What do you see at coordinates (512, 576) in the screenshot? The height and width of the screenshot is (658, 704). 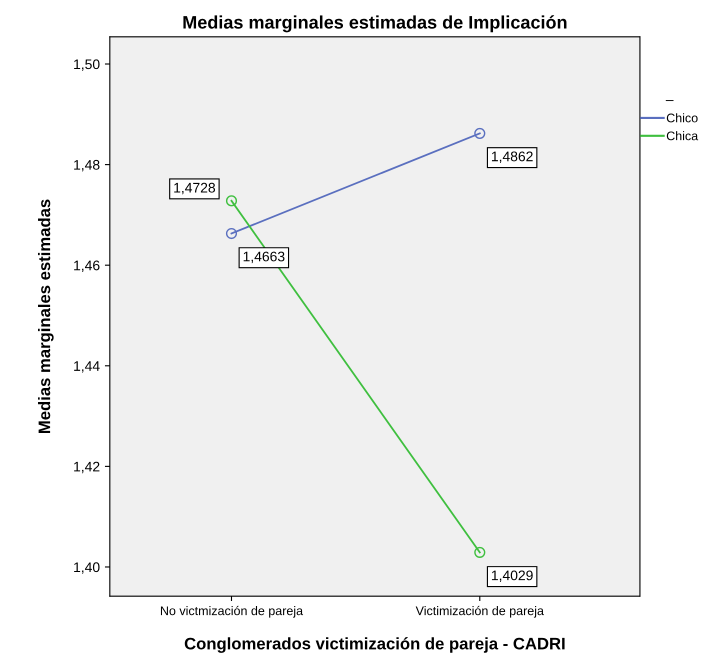 I see `data-label: 1,4029` at bounding box center [512, 576].